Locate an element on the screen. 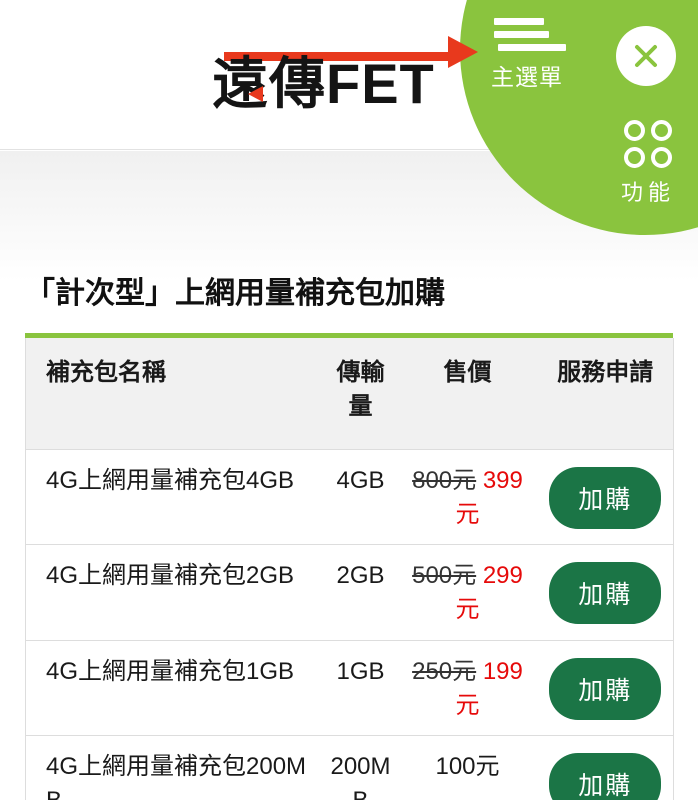 This screenshot has width=698, height=800. table-row: 4G上網用量補充包200MB 200MB 100元 加購 is located at coordinates (349, 767).